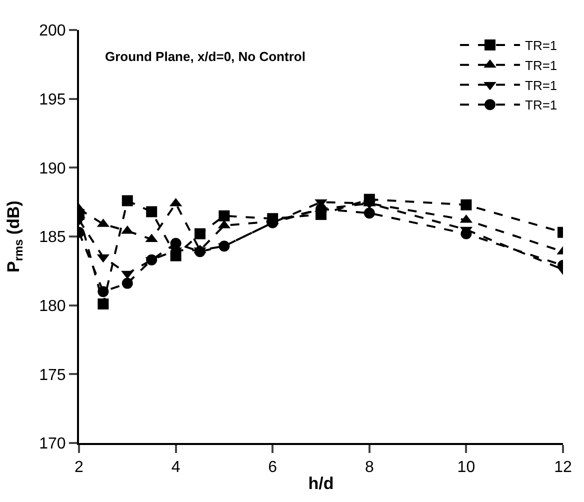  Describe the element at coordinates (52, 31) in the screenshot. I see `y-tick-label: 200` at that location.